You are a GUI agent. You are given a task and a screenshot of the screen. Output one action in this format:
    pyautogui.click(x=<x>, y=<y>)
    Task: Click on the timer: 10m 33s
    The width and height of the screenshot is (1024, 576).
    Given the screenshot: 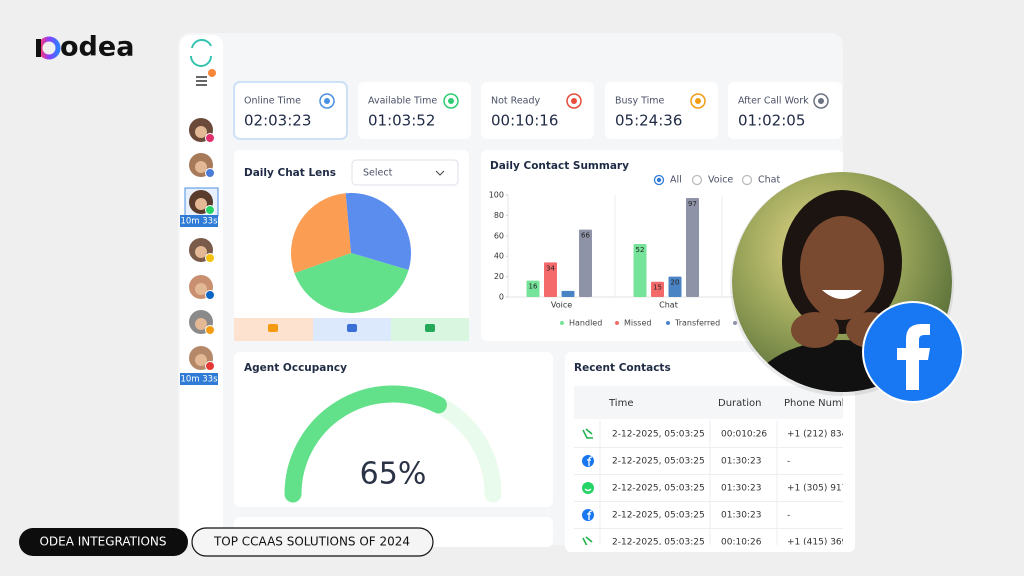 What is the action you would take?
    pyautogui.click(x=199, y=380)
    